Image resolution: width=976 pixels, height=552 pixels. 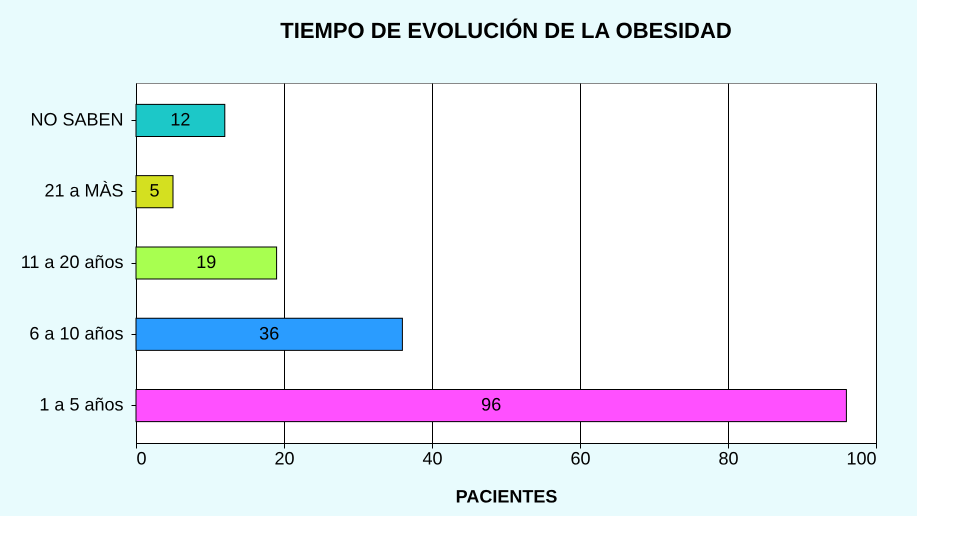 I want to click on data-label: 36, so click(x=269, y=333).